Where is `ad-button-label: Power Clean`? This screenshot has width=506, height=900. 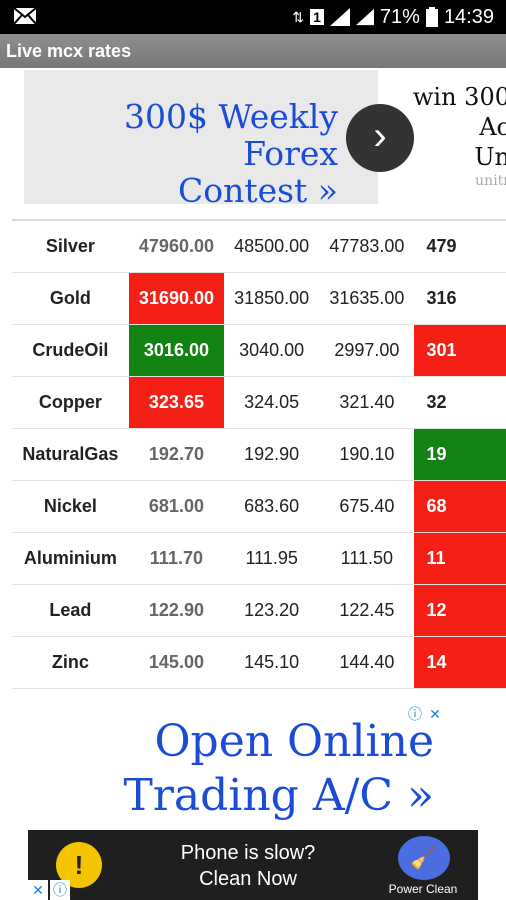 ad-button-label: Power Clean is located at coordinates (423, 889).